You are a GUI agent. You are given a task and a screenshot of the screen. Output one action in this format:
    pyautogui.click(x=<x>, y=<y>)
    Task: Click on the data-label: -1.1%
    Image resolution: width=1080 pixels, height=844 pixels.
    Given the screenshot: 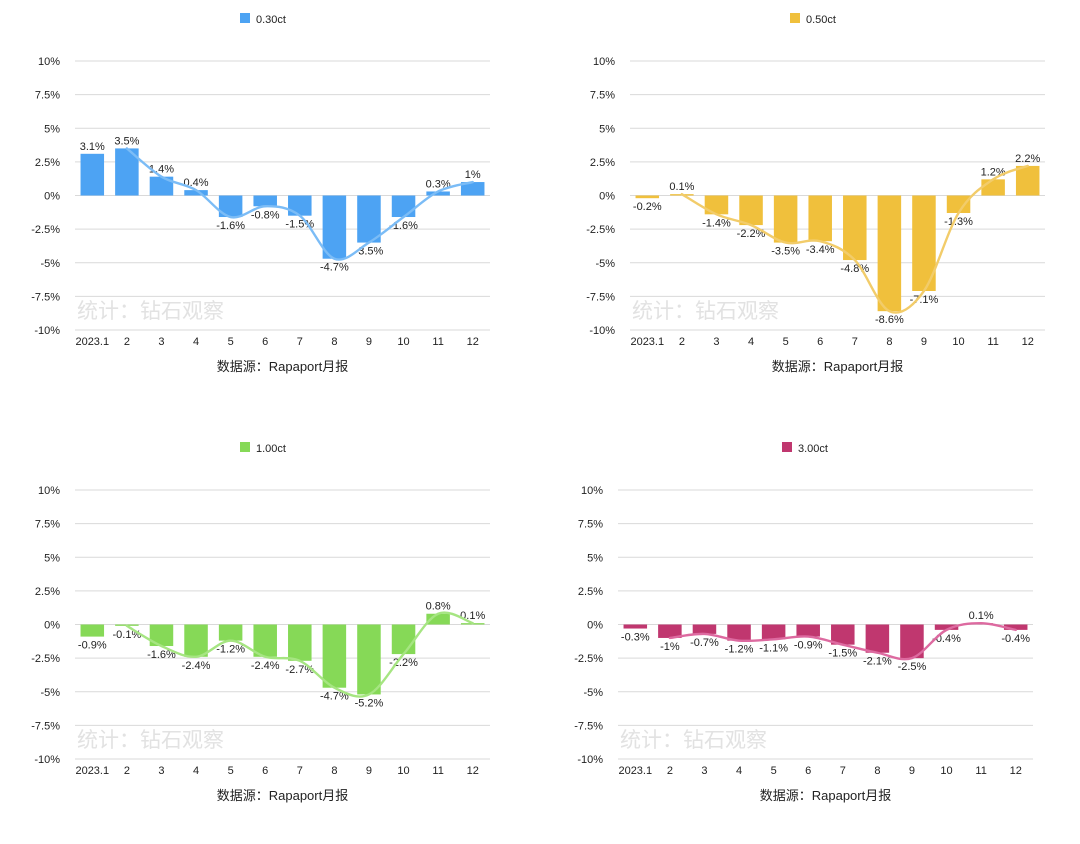 What is the action you would take?
    pyautogui.click(x=773, y=648)
    